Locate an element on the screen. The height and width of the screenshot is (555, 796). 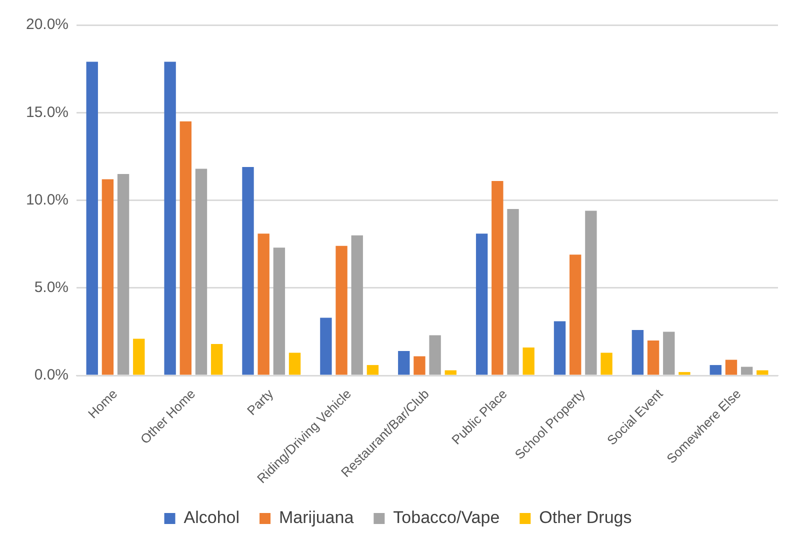
legend-label: Other Drugs is located at coordinates (585, 518).